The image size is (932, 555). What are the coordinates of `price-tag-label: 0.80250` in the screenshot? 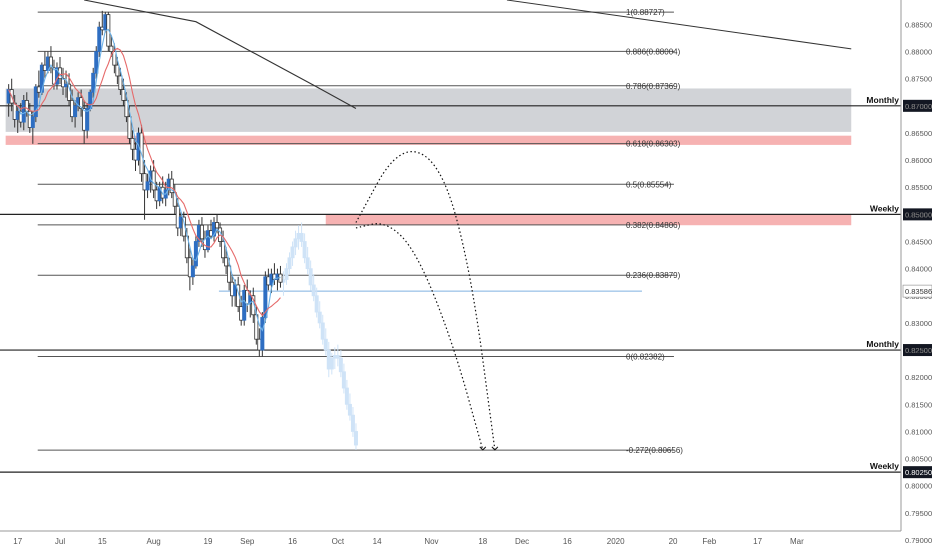 It's located at (918, 472).